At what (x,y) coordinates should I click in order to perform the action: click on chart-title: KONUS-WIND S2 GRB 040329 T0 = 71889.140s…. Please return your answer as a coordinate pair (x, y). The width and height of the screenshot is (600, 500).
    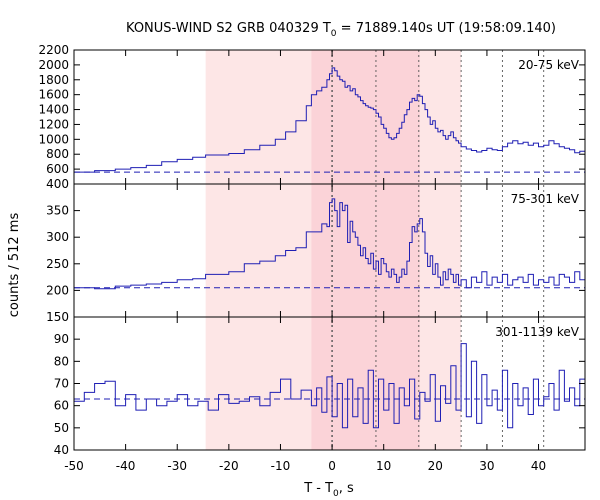
    Looking at the image, I should click on (341, 30).